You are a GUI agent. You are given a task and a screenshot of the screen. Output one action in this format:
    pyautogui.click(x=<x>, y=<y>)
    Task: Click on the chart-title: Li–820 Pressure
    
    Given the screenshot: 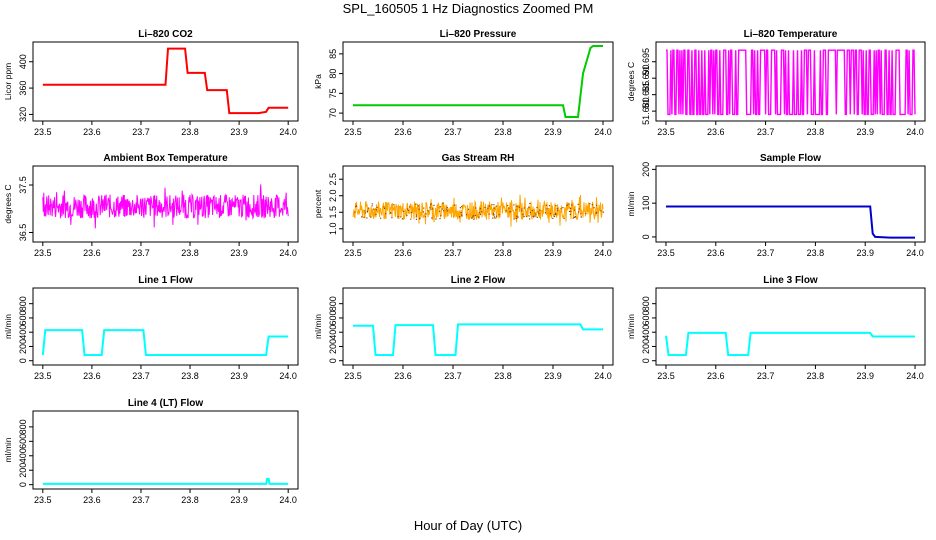 What is the action you would take?
    pyautogui.click(x=478, y=34)
    